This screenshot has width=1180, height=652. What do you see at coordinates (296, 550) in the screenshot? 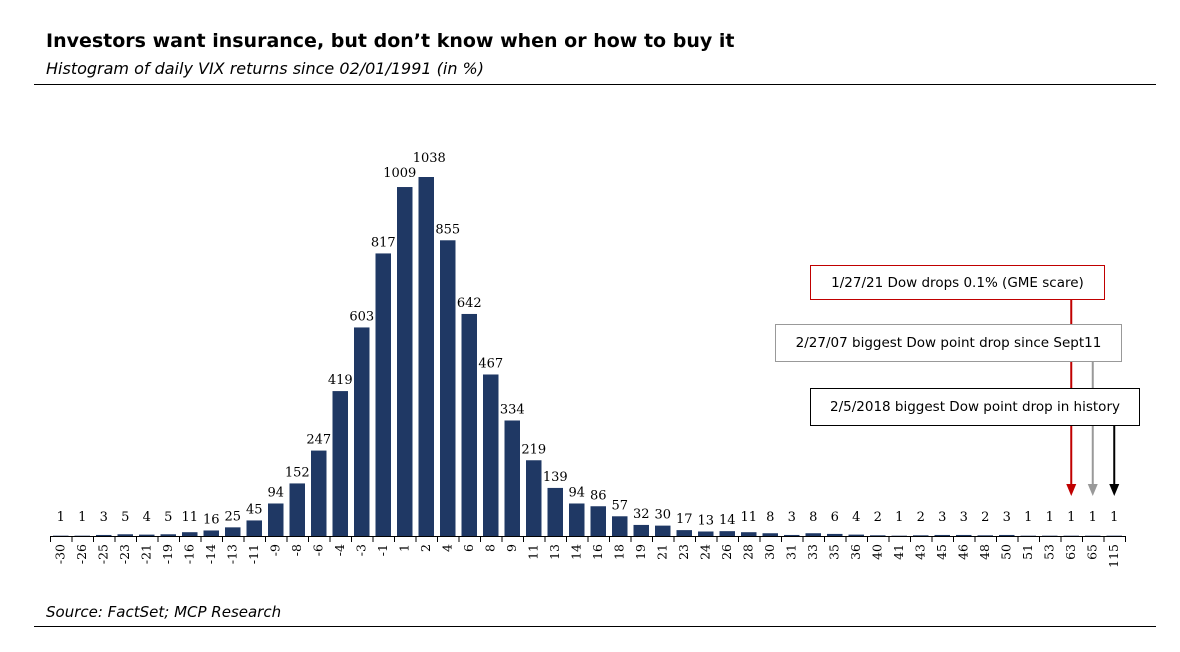
I see `category-label: -8` at bounding box center [296, 550].